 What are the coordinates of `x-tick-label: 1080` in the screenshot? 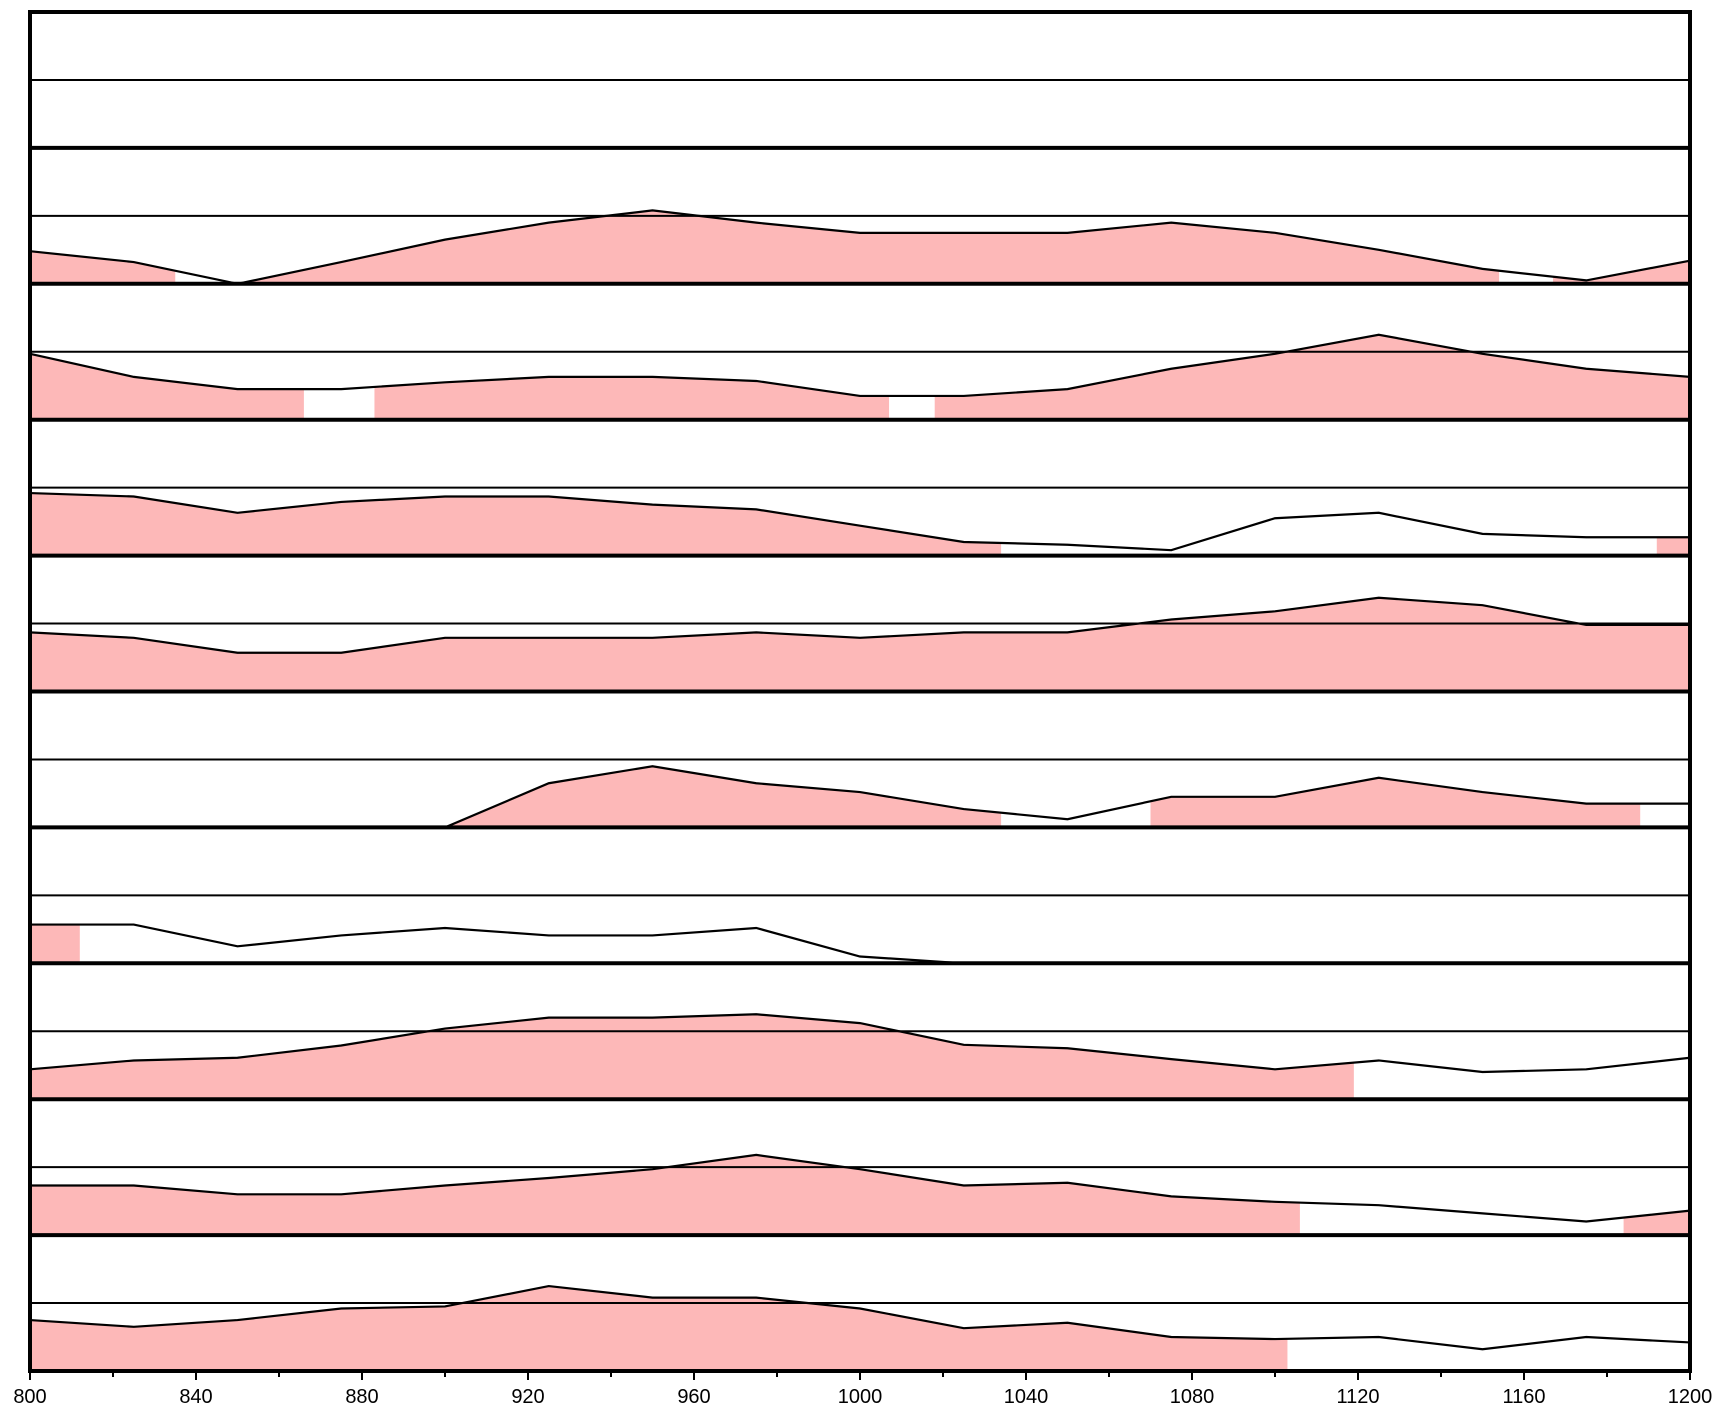 It's located at (1192, 1396).